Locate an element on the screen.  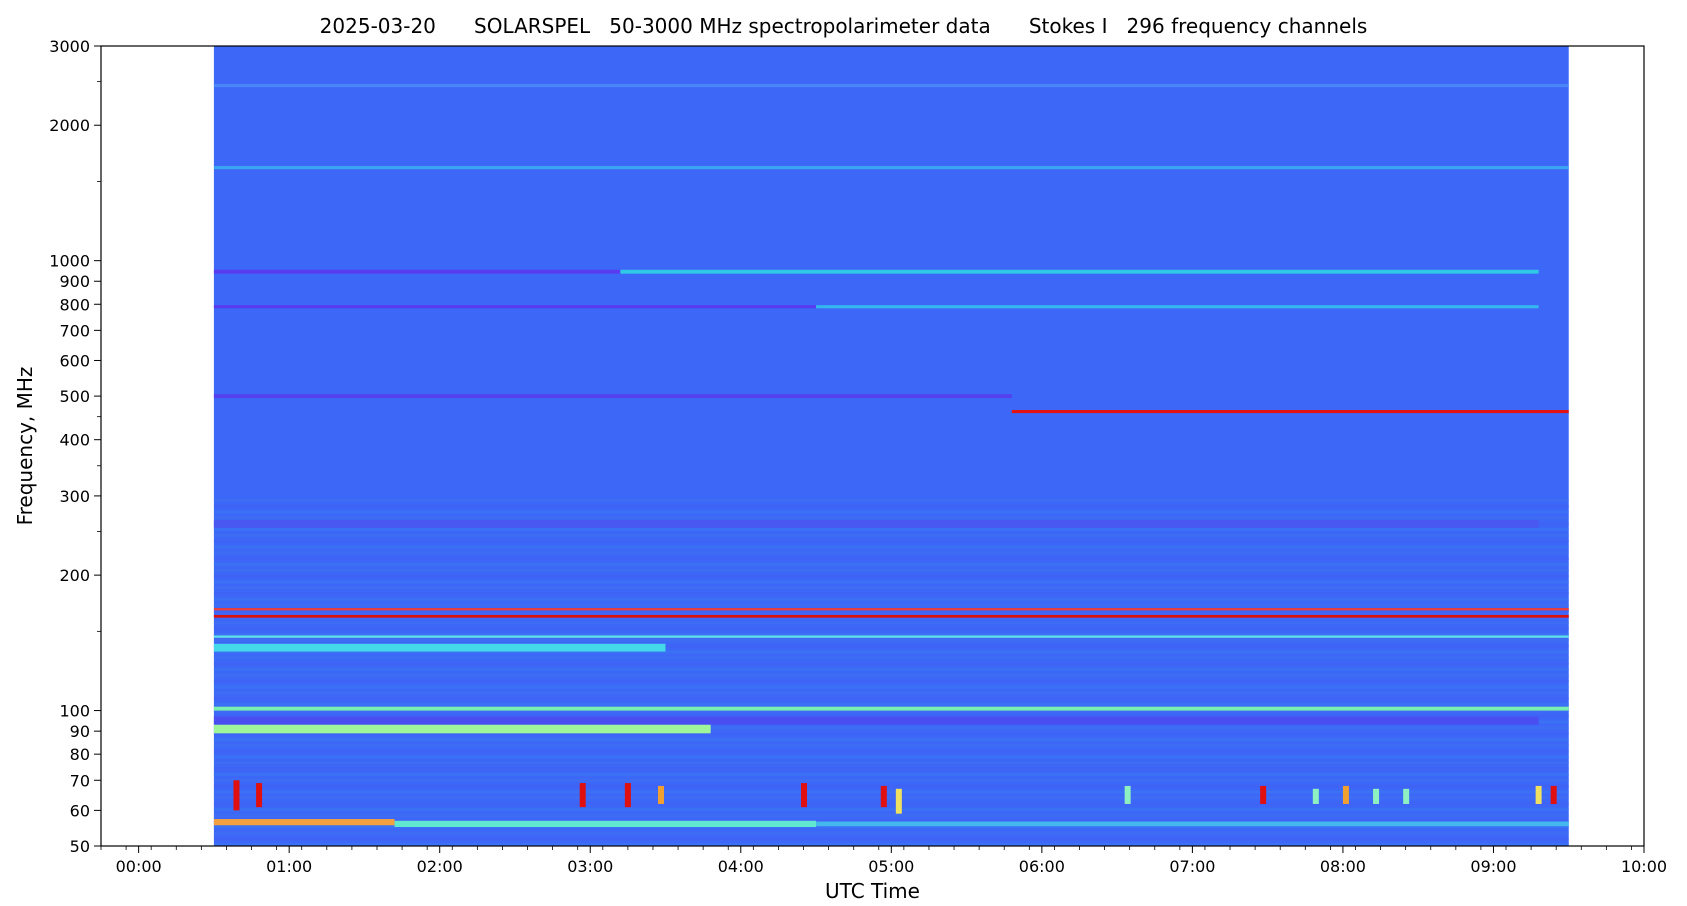
x-tick-label: 03:00 is located at coordinates (590, 866).